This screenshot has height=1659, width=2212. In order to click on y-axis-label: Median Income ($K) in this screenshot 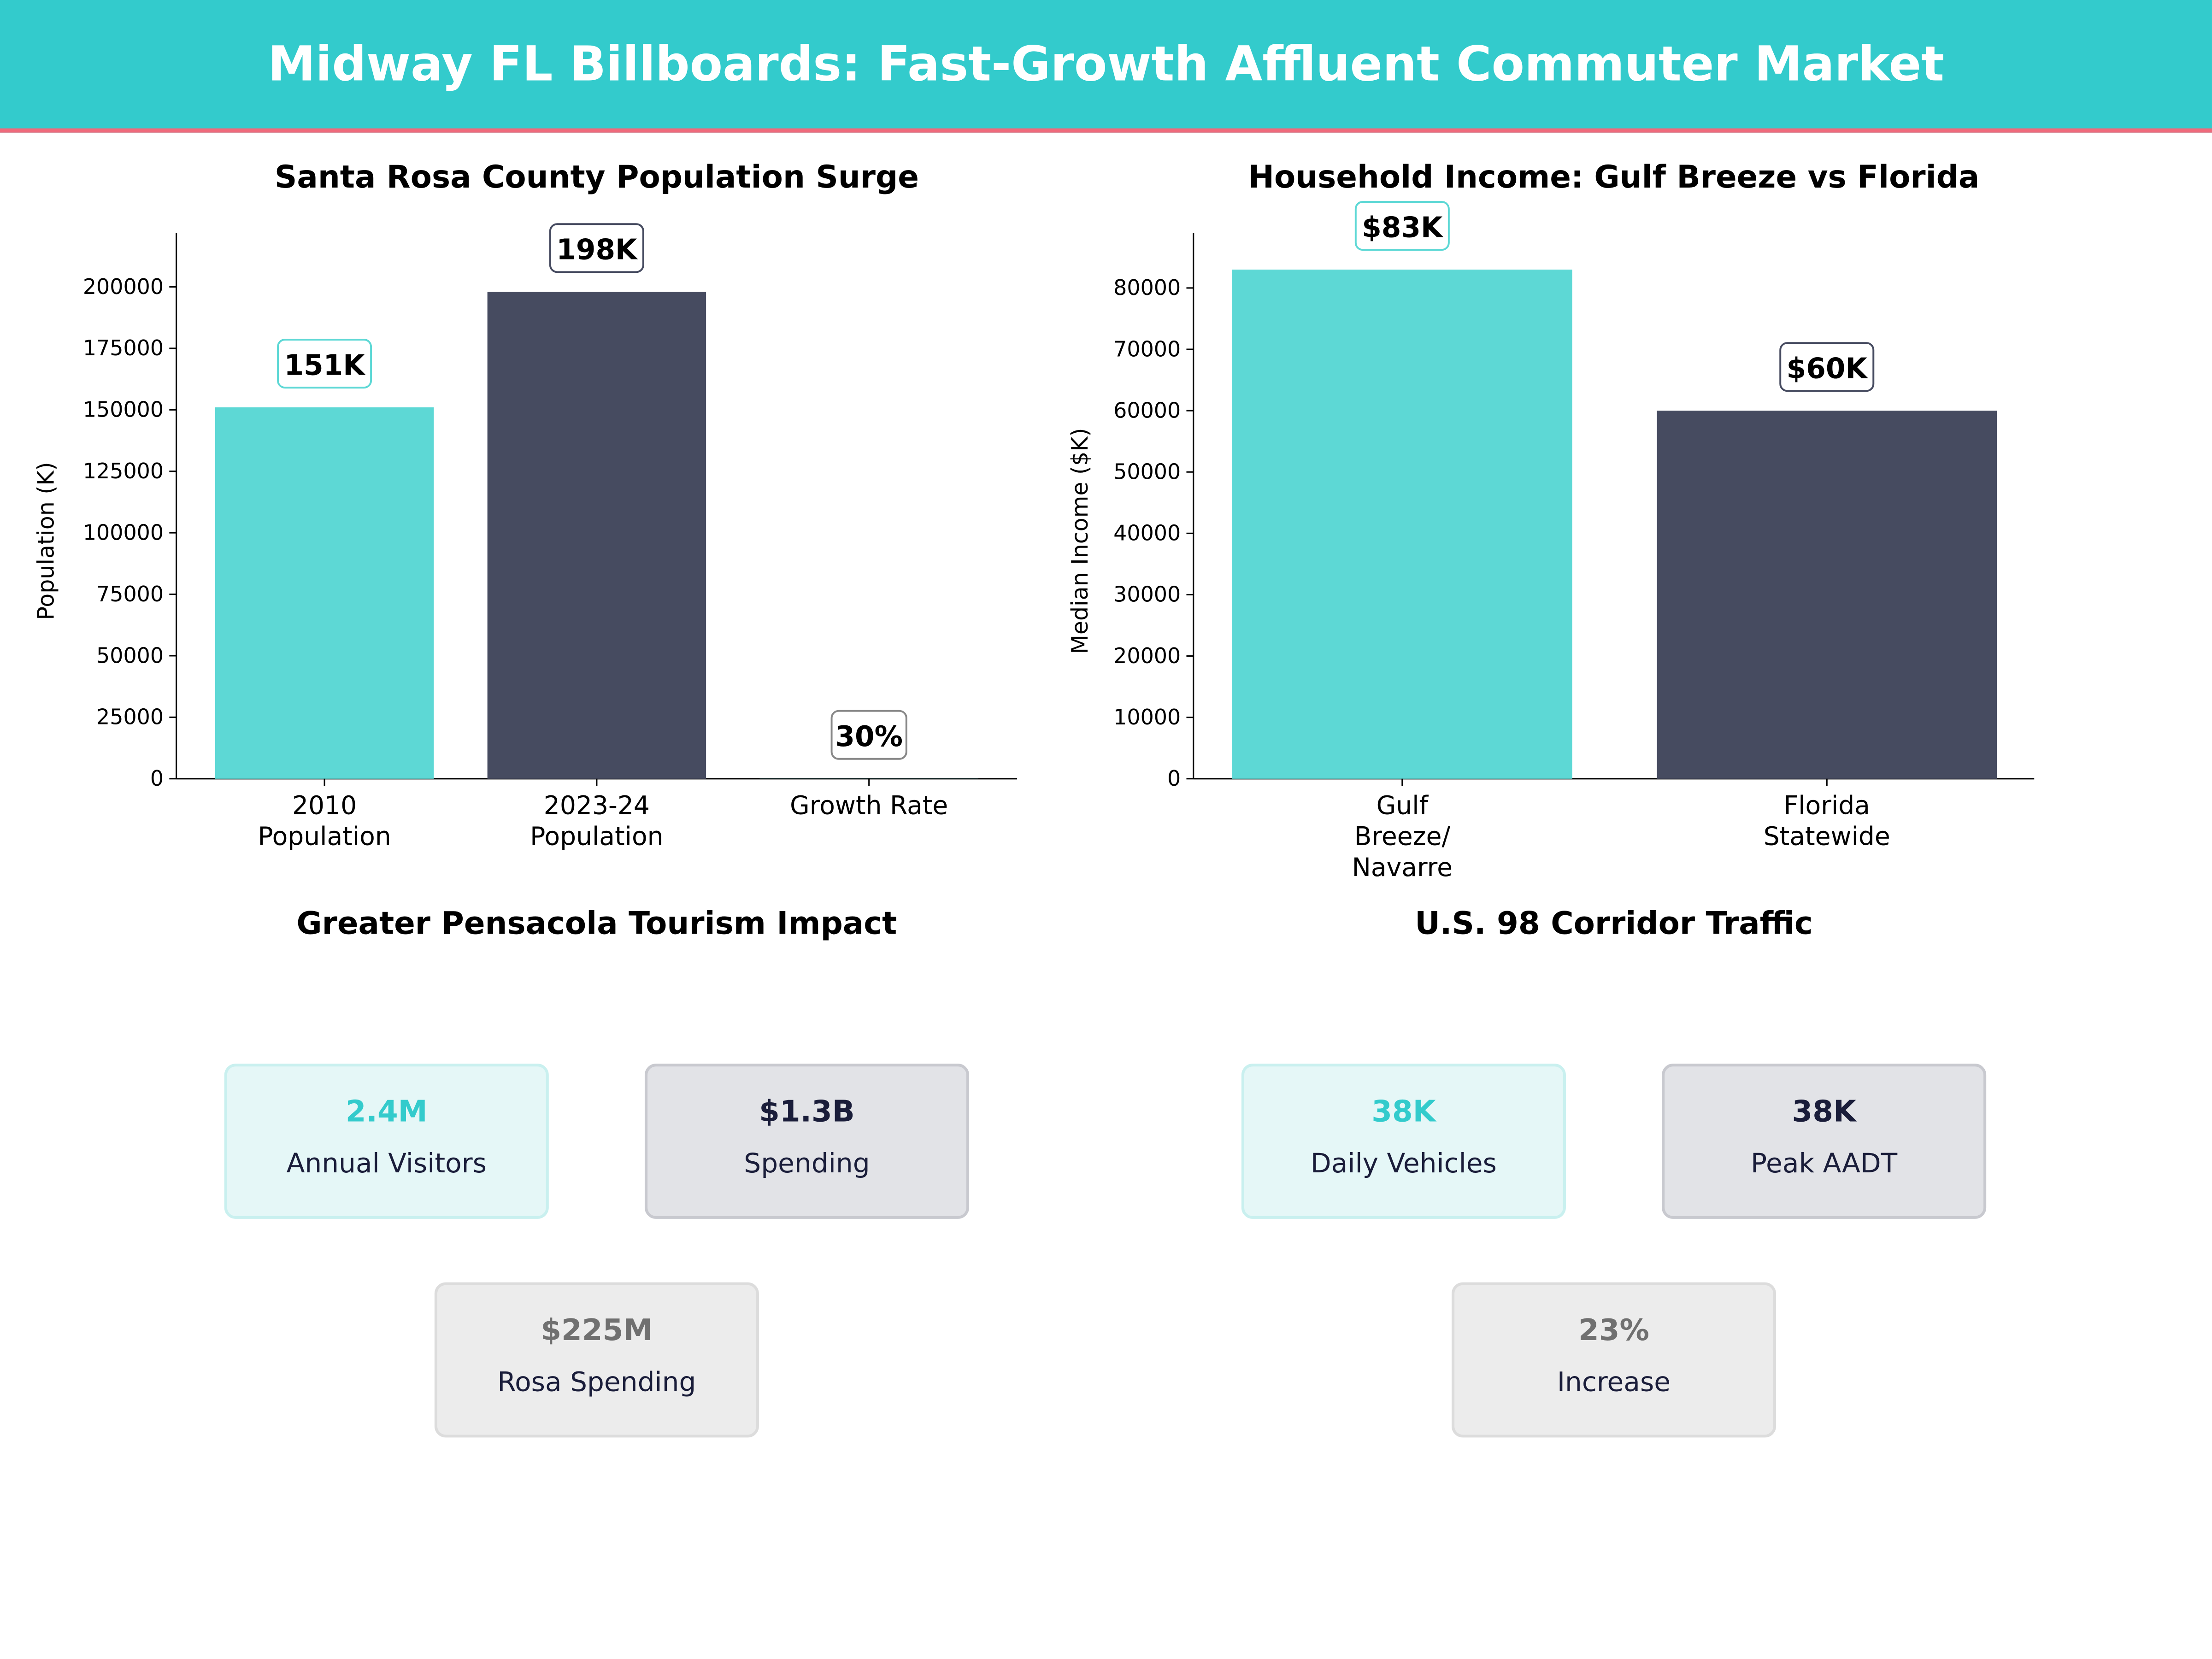, I will do `click(1080, 541)`.